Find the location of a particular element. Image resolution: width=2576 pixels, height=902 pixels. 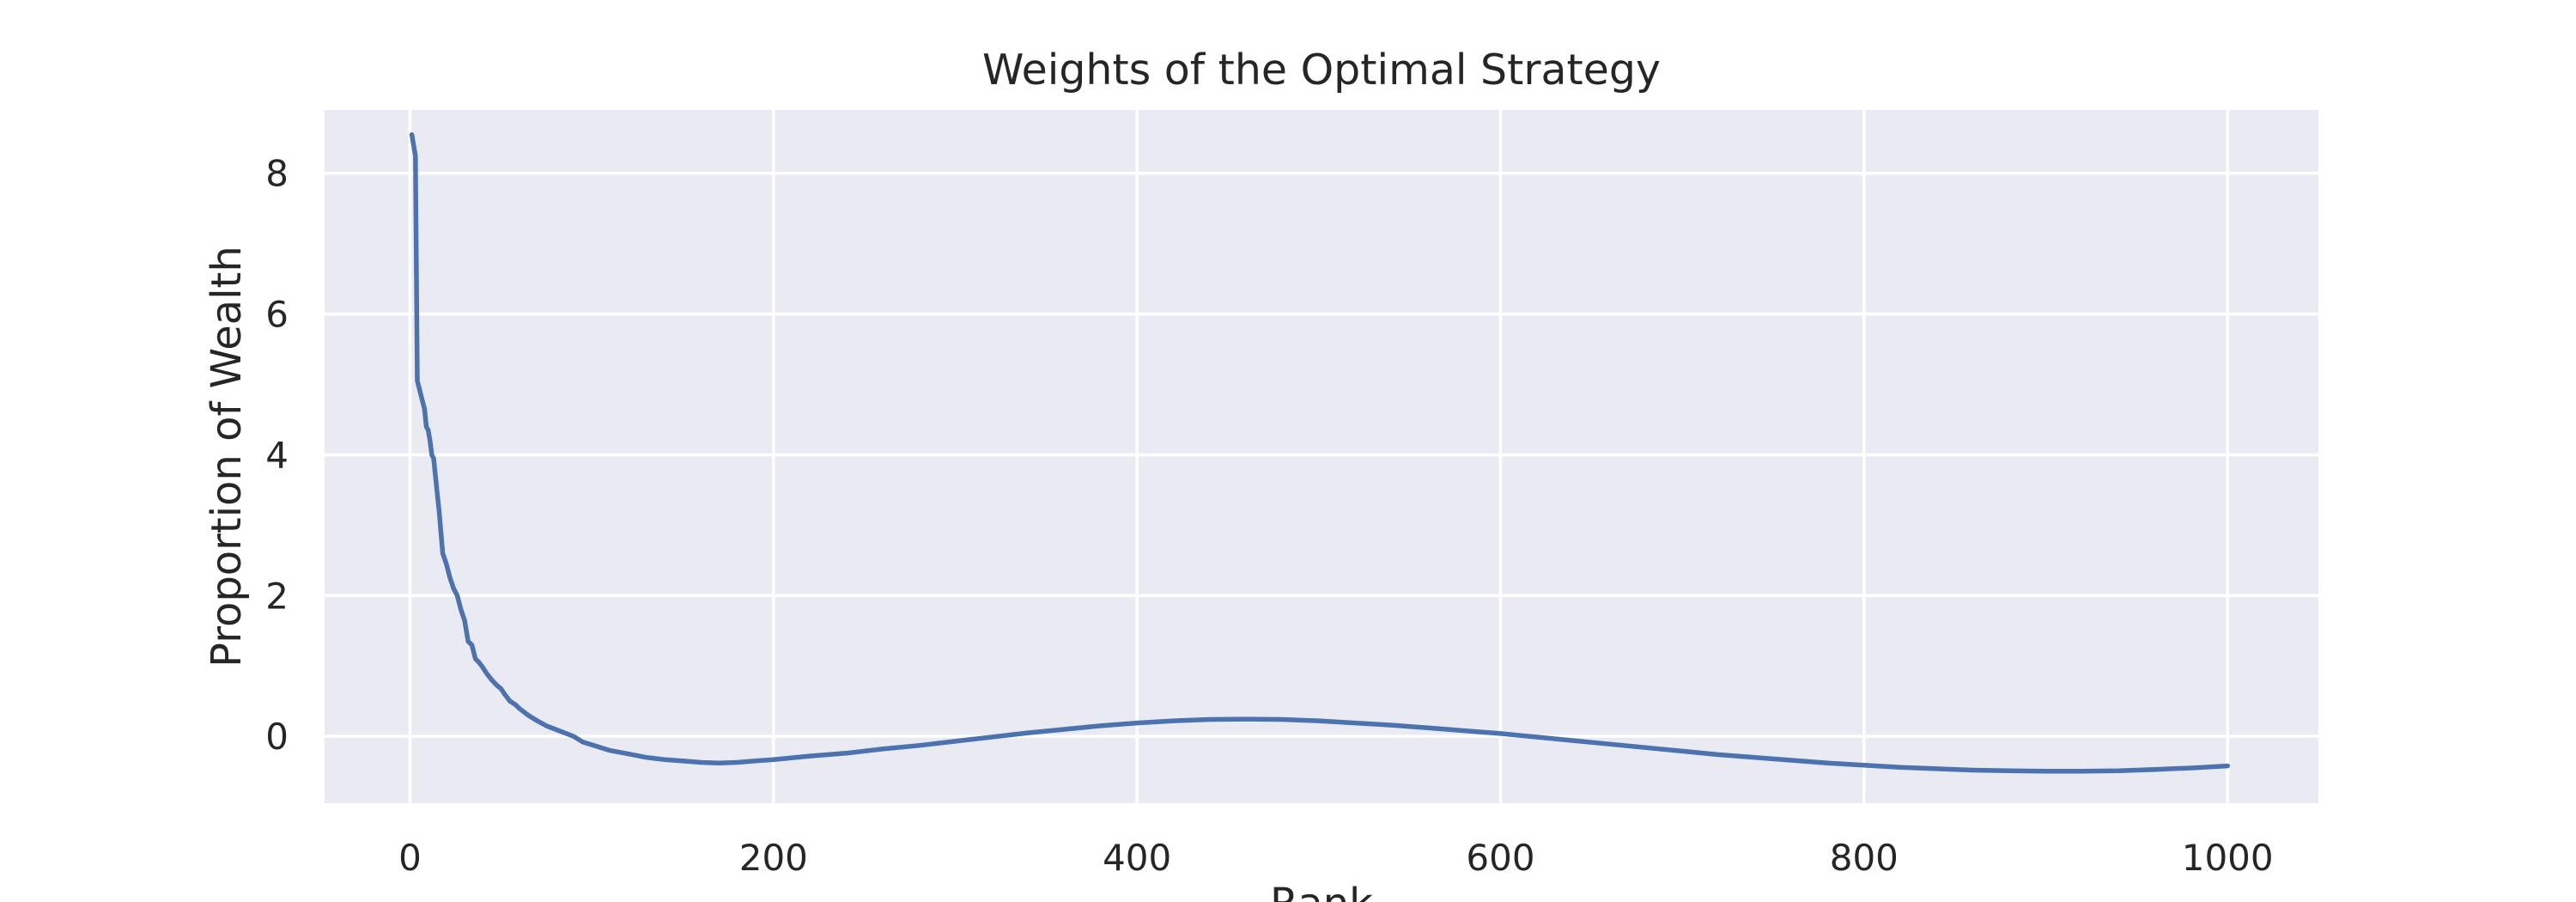

y-tick-label: 4 is located at coordinates (277, 455).